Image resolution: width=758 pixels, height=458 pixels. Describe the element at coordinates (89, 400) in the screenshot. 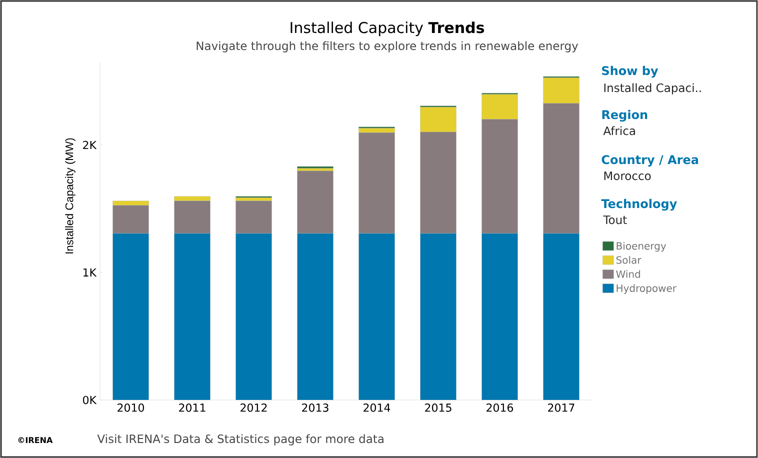

I see `y-tick-label: 0K` at that location.